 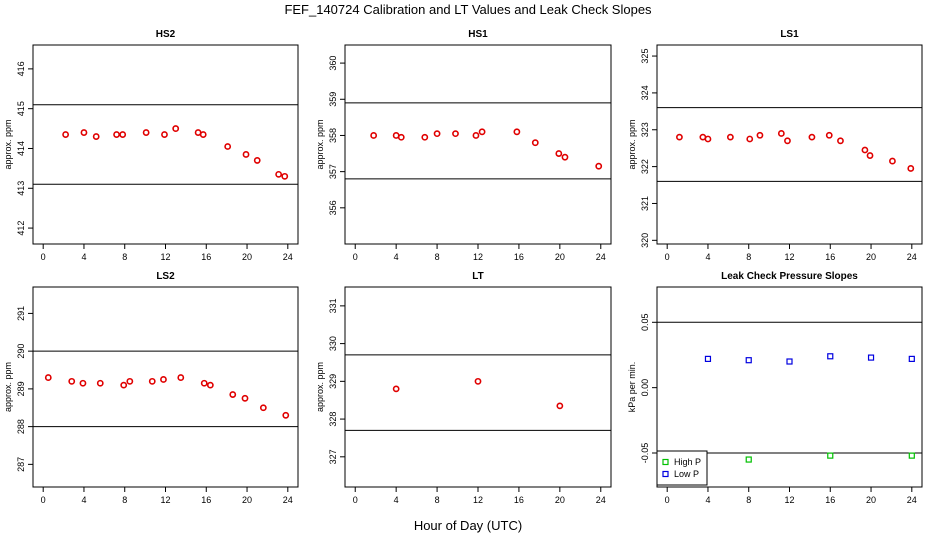 I want to click on panel-4: LS2 0 4 8 12 16 20 24 287 288 289 290 291 approx. ppm, so click(x=151, y=388).